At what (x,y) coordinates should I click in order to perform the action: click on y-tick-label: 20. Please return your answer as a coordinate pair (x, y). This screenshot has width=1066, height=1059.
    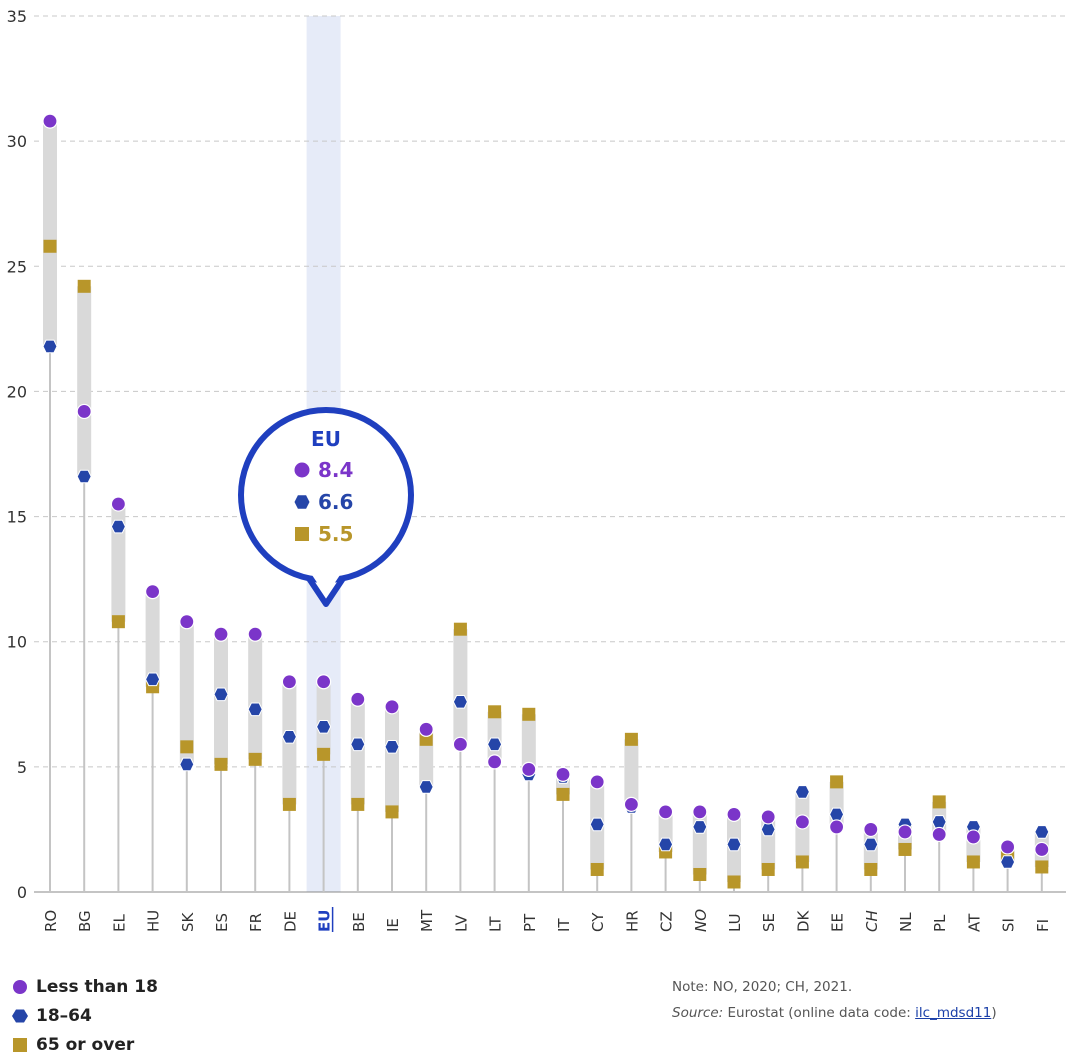
    Looking at the image, I should click on (17, 391).